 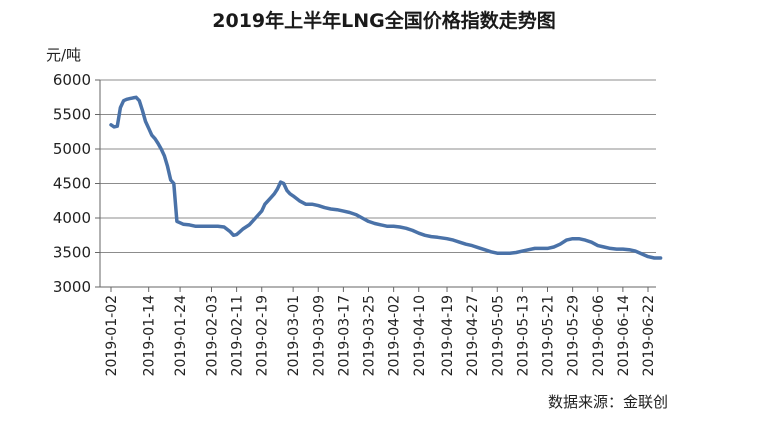 I want to click on x-tick-label: 2019-04-10, so click(x=420, y=335).